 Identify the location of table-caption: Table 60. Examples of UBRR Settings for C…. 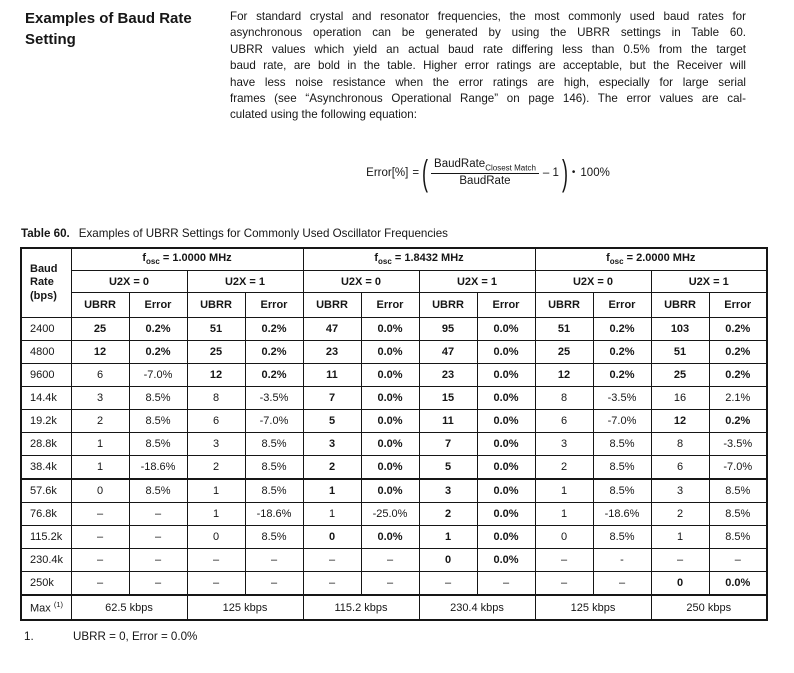
(234, 233).